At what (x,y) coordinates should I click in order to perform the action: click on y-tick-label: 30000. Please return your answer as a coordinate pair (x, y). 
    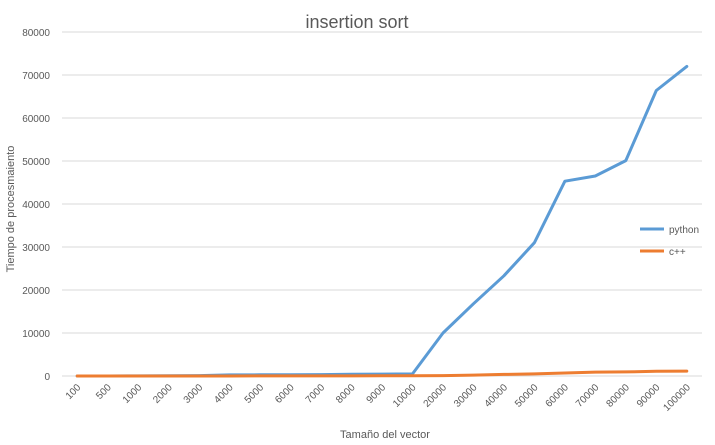
    Looking at the image, I should click on (36, 248).